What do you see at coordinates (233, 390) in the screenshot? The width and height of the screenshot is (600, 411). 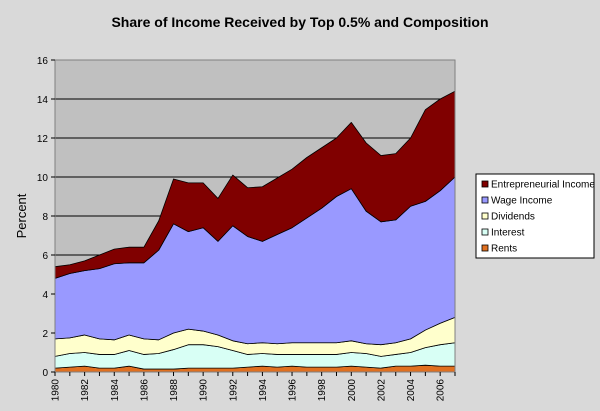 I see `x-tick-label: 1992` at bounding box center [233, 390].